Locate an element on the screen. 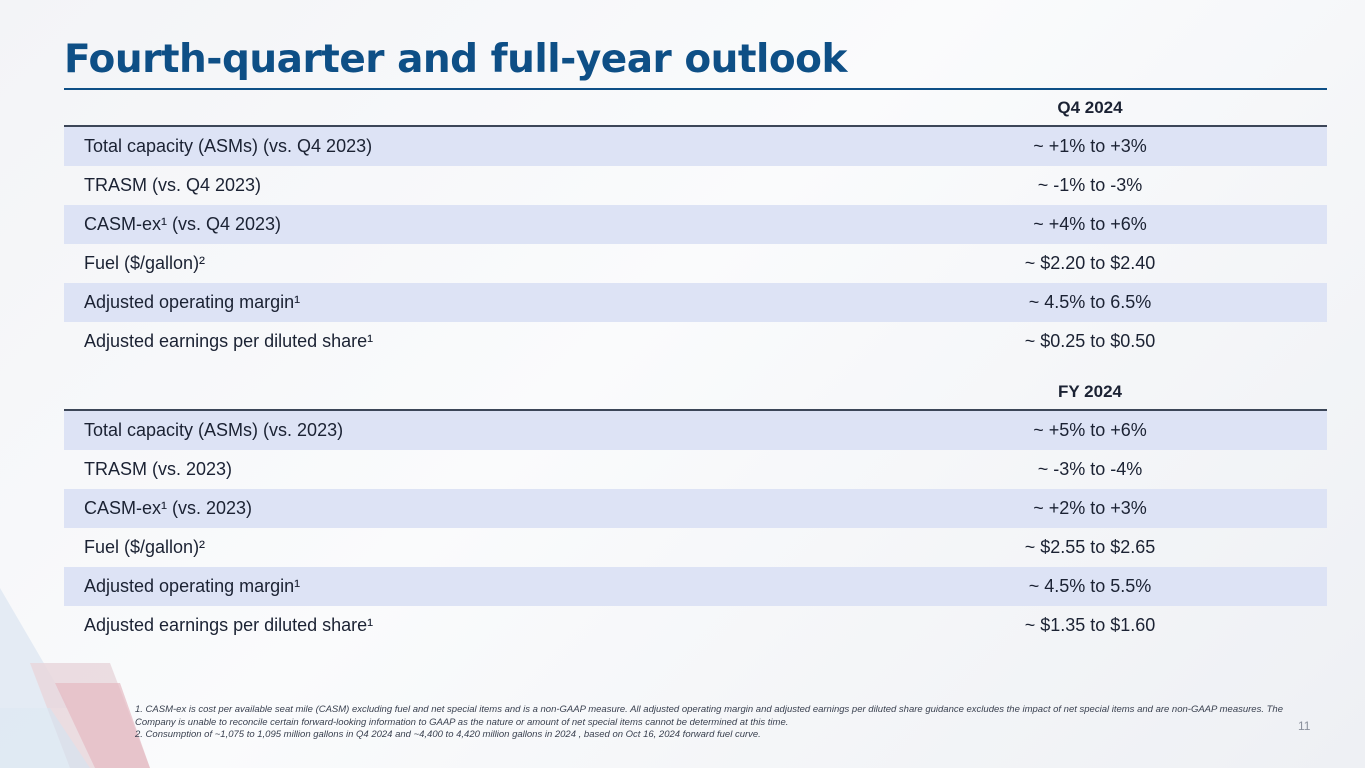 The height and width of the screenshot is (768, 1365). metric-label: TRASM (vs. Q4 2023) is located at coordinates (173, 185).